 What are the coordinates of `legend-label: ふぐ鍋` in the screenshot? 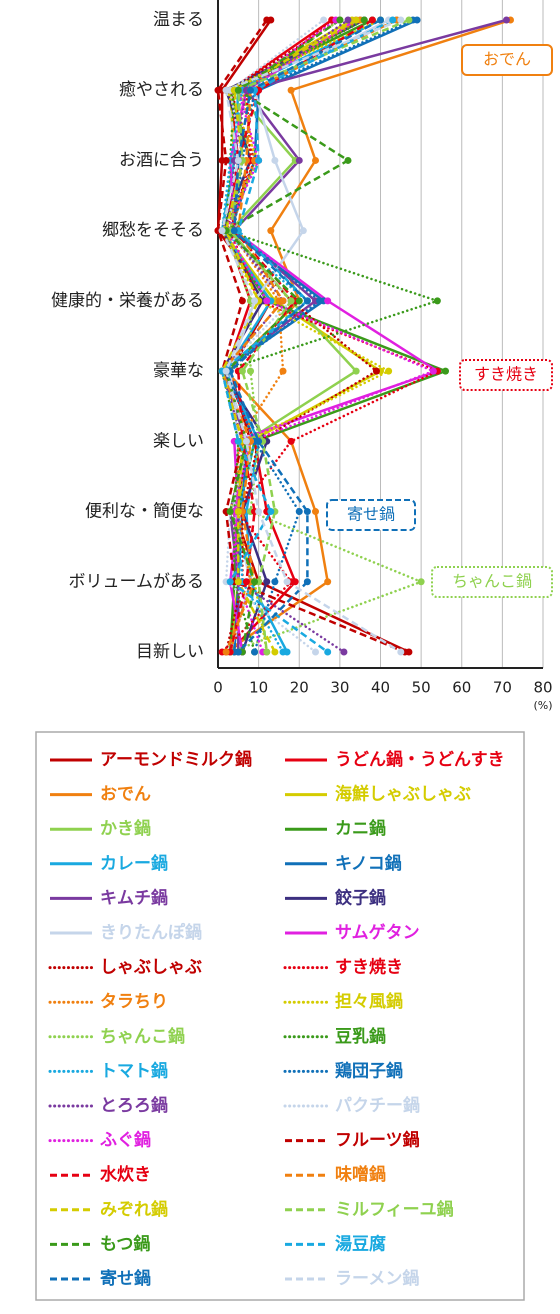 It's located at (125, 1140).